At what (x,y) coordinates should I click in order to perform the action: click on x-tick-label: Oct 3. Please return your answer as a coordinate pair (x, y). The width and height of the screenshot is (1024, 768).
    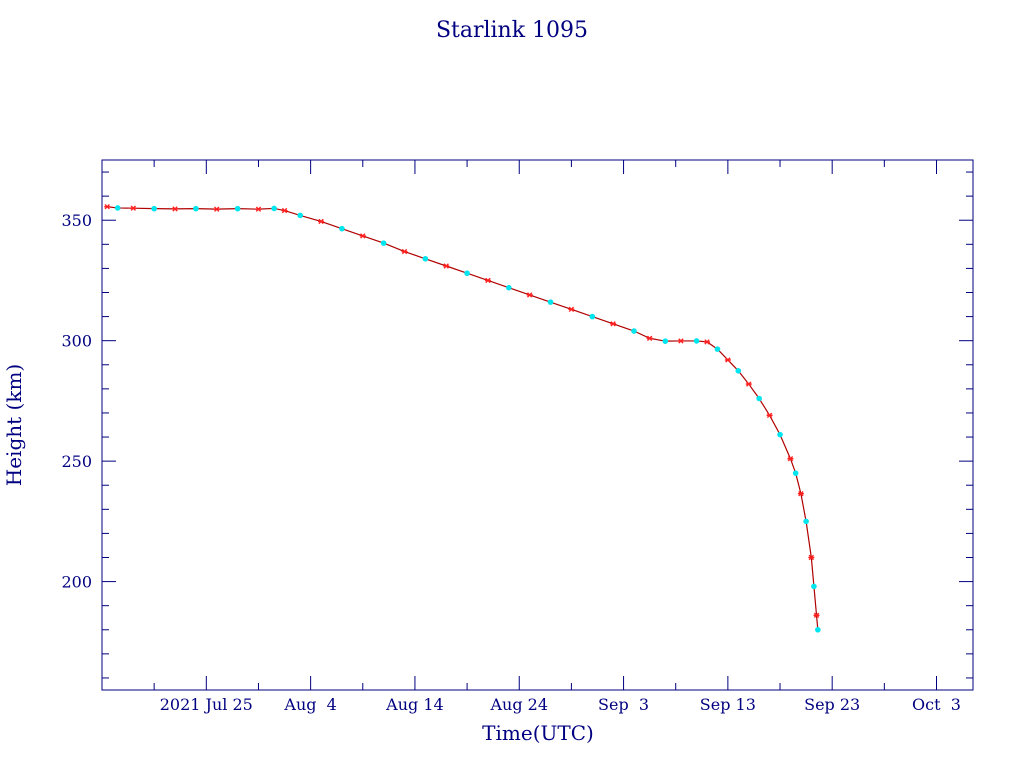
    Looking at the image, I should click on (936, 704).